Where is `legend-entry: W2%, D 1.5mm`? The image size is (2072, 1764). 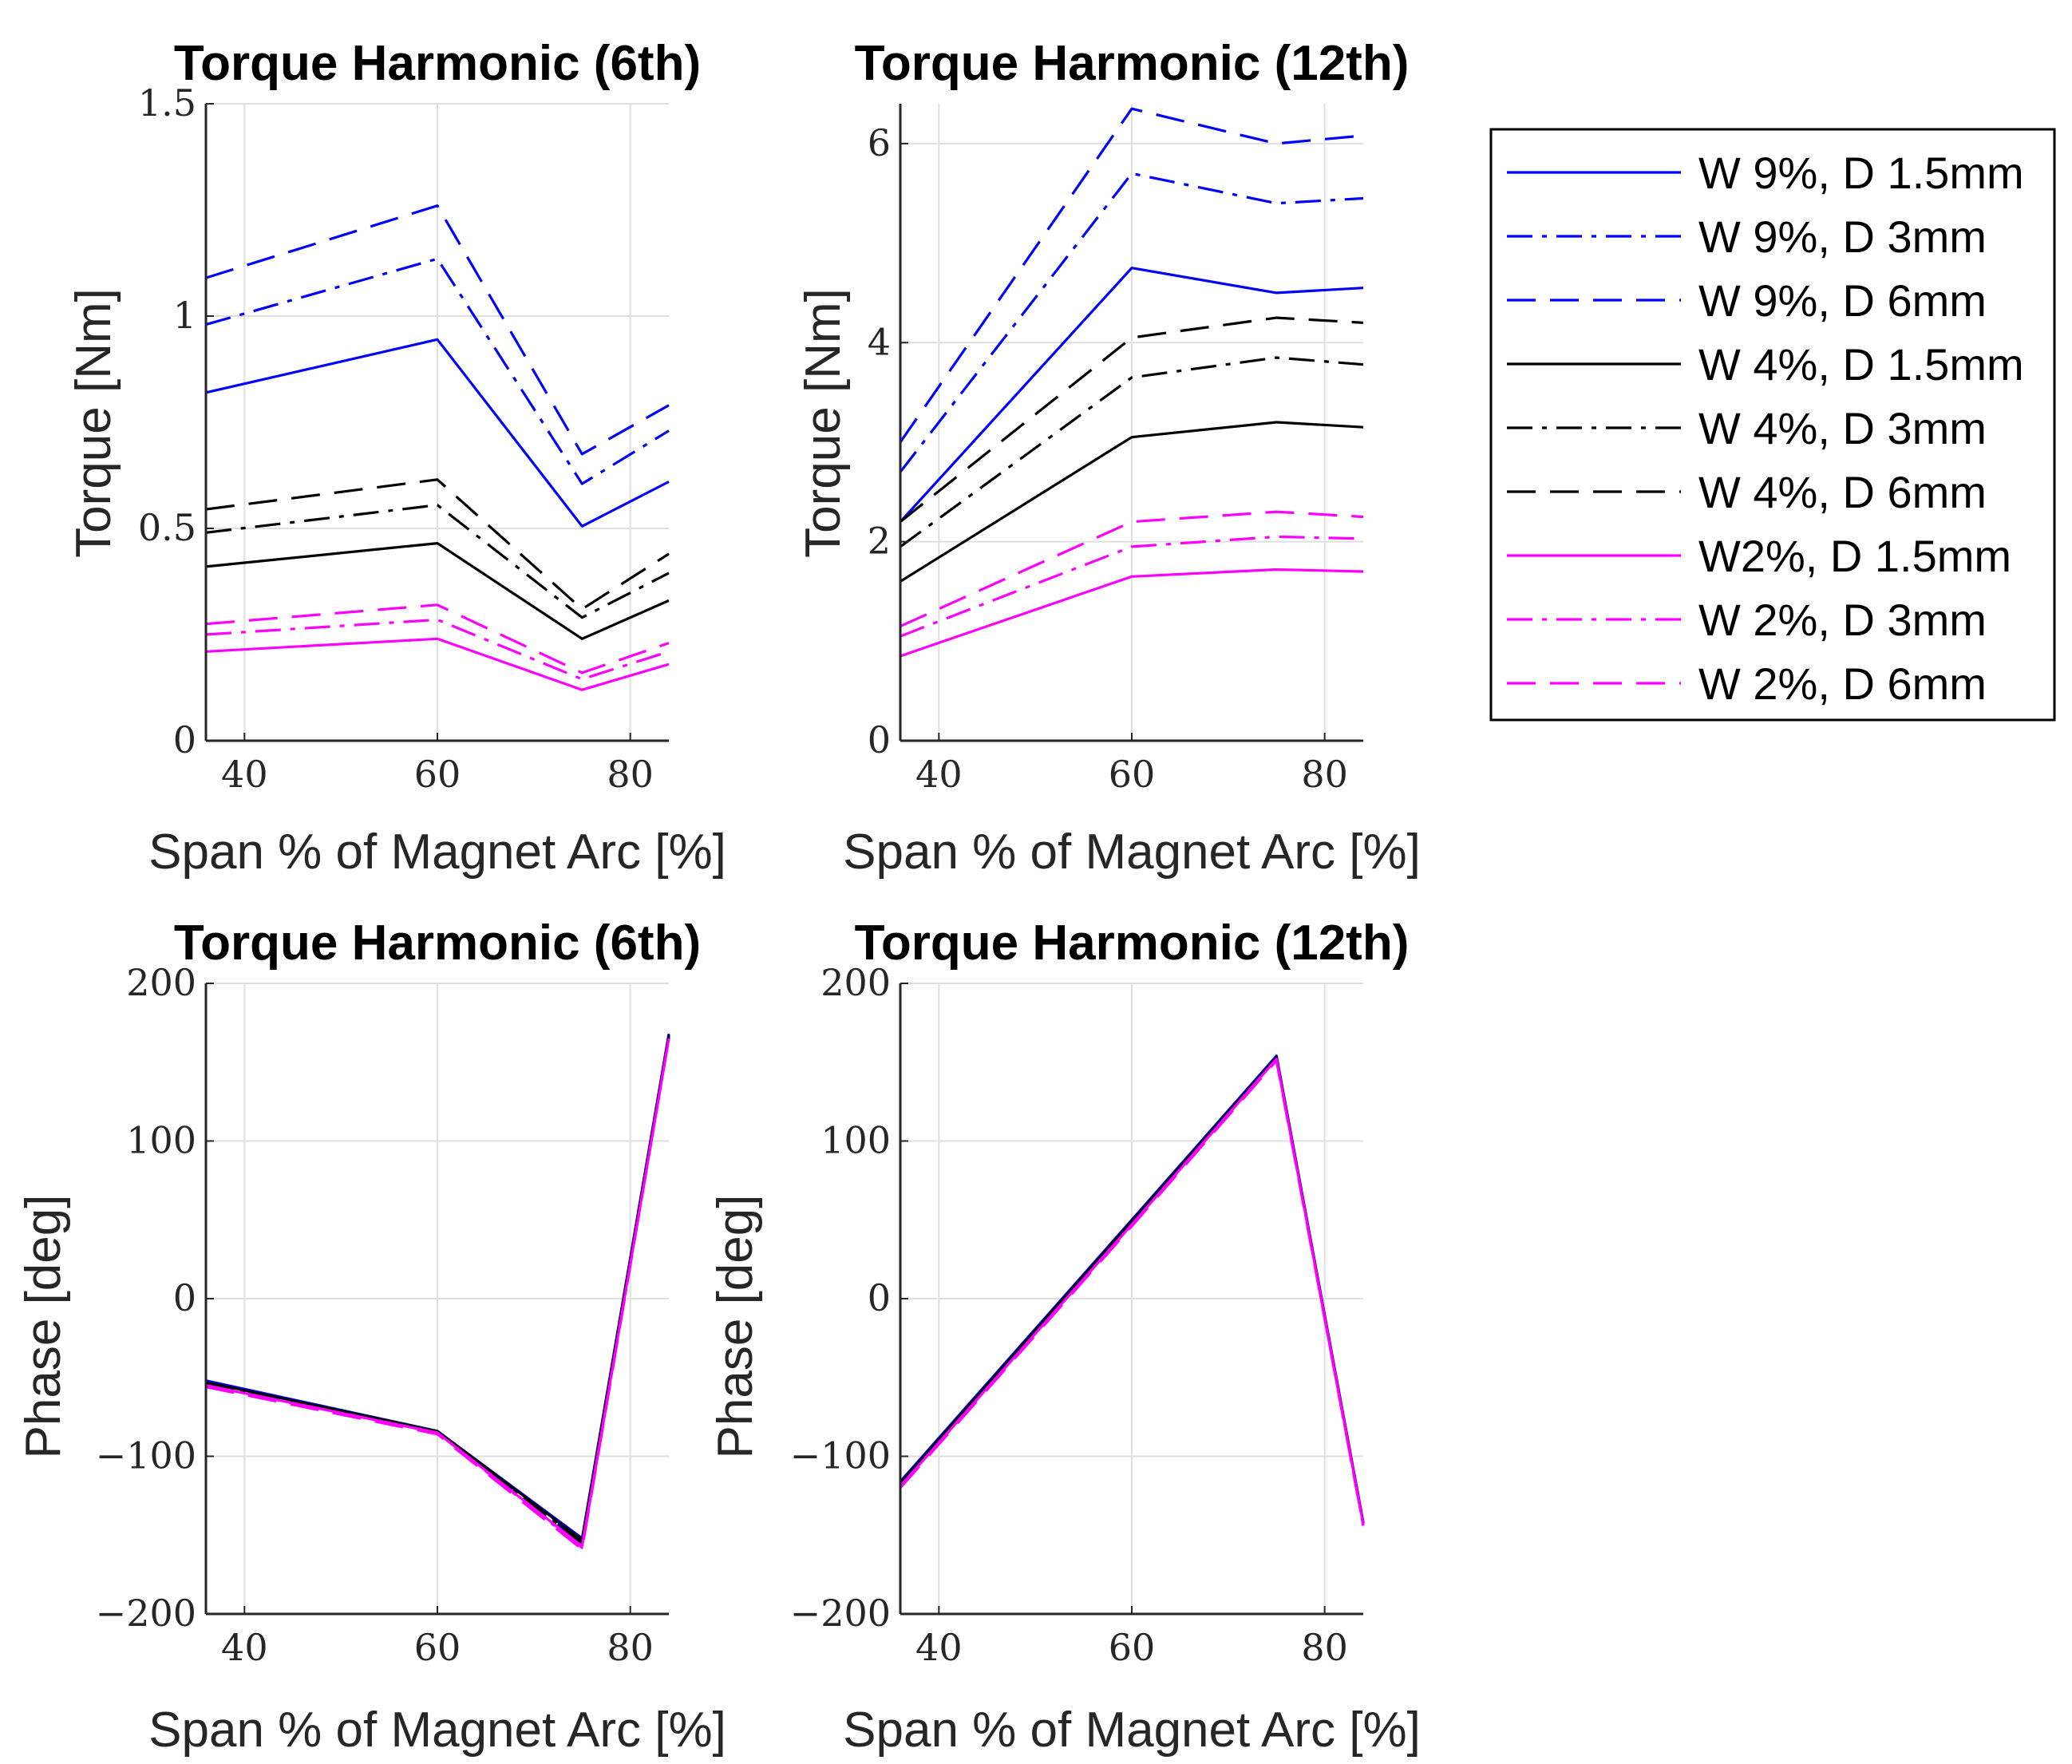
legend-entry: W2%, D 1.5mm is located at coordinates (1759, 556).